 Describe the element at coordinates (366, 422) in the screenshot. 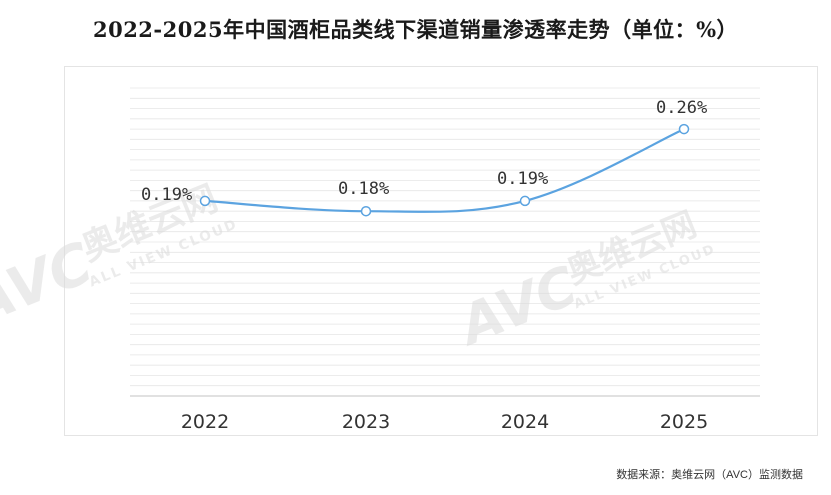

I see `x-tick-2023: 2023` at that location.